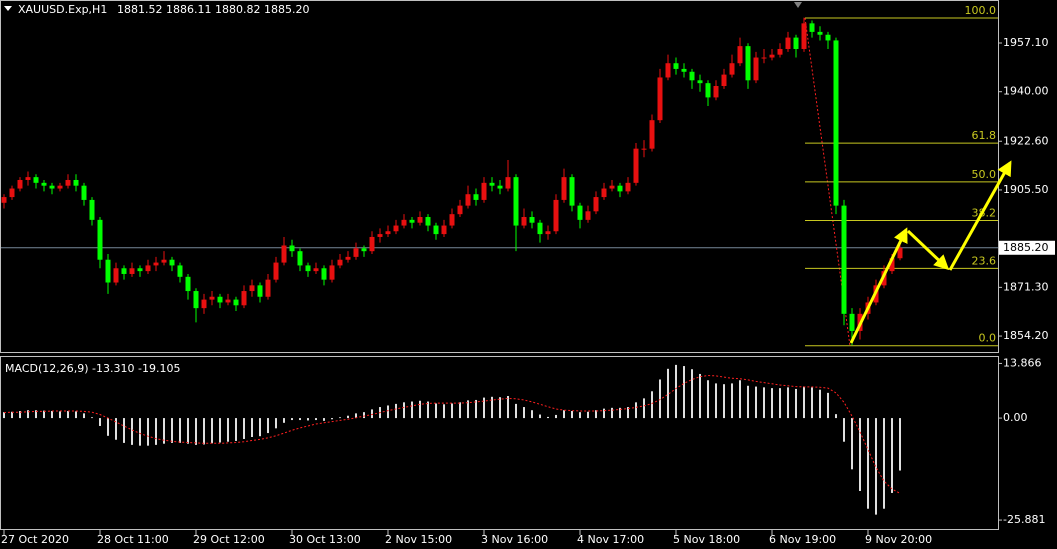  What do you see at coordinates (1015, 417) in the screenshot?
I see `y-tick-label: 0.00` at bounding box center [1015, 417].